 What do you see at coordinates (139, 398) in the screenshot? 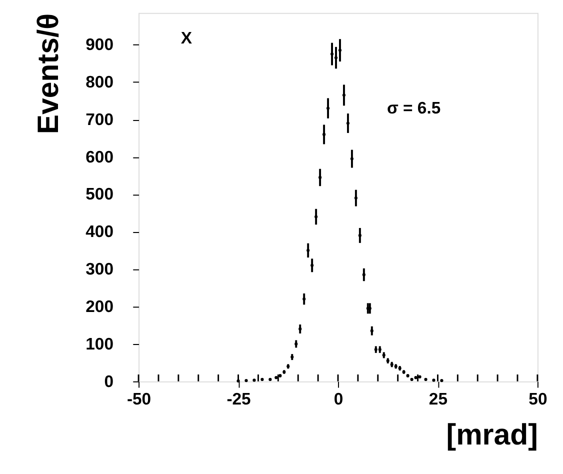
I see `x-tick-label: -50` at bounding box center [139, 398].